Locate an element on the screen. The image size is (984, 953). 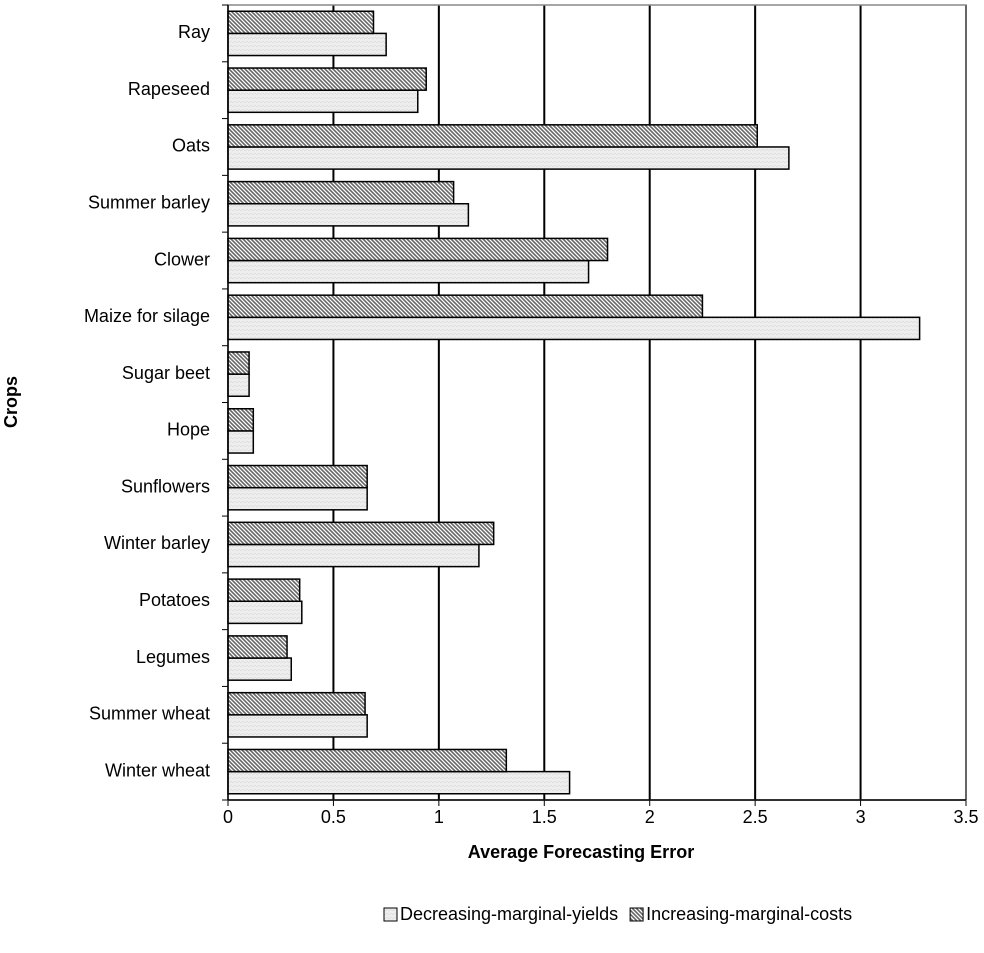
y-tick-label: Winter wheat is located at coordinates (157, 770).